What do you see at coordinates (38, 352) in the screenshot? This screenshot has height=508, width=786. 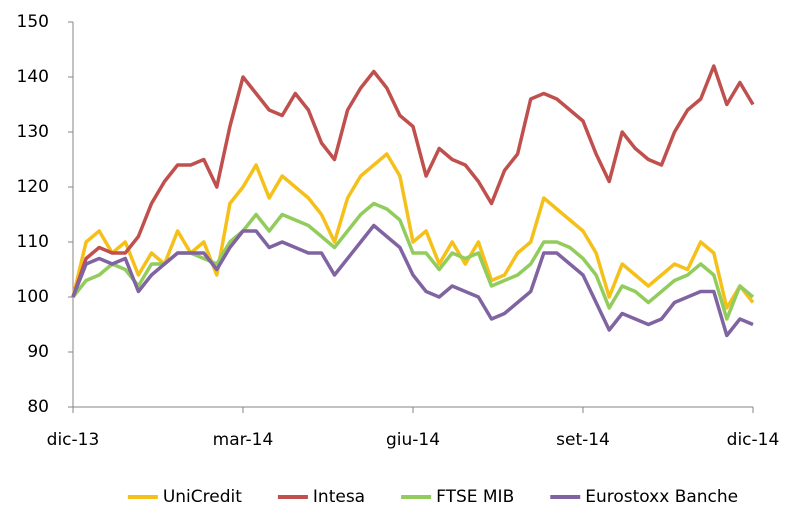 I see `y-tick-label: 90` at bounding box center [38, 352].